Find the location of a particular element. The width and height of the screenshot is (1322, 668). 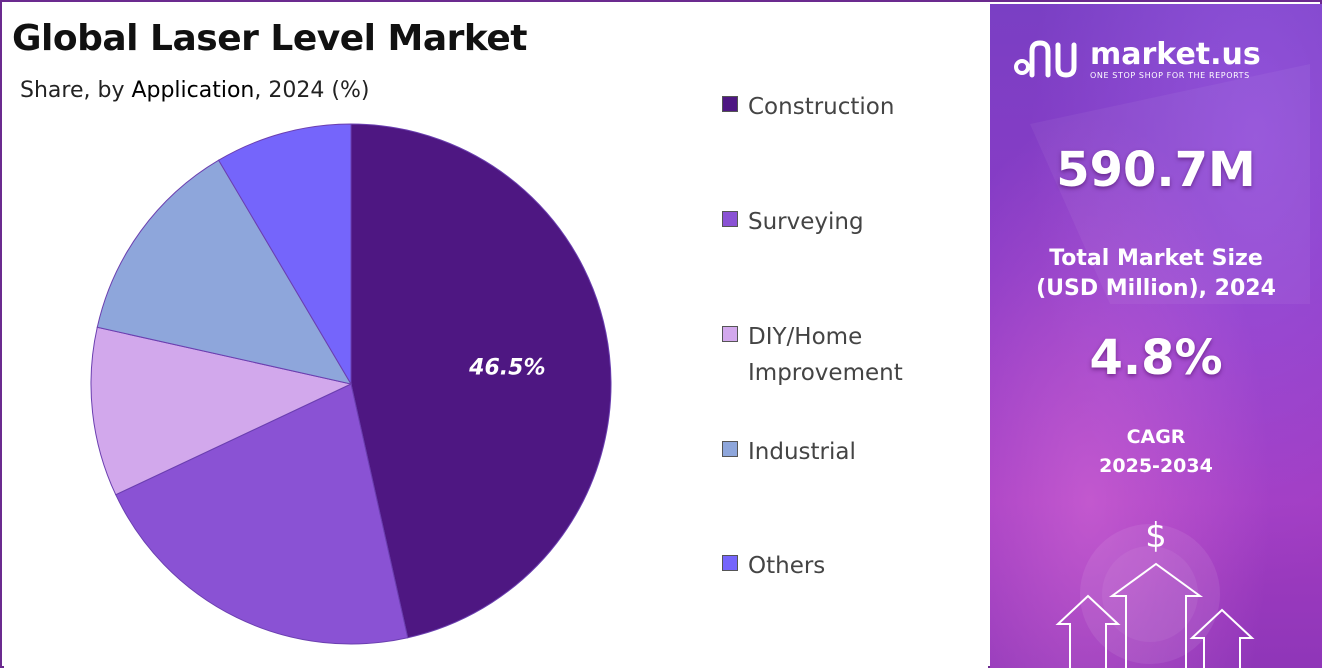

cagr-period: 2025-2034 is located at coordinates (1156, 466).